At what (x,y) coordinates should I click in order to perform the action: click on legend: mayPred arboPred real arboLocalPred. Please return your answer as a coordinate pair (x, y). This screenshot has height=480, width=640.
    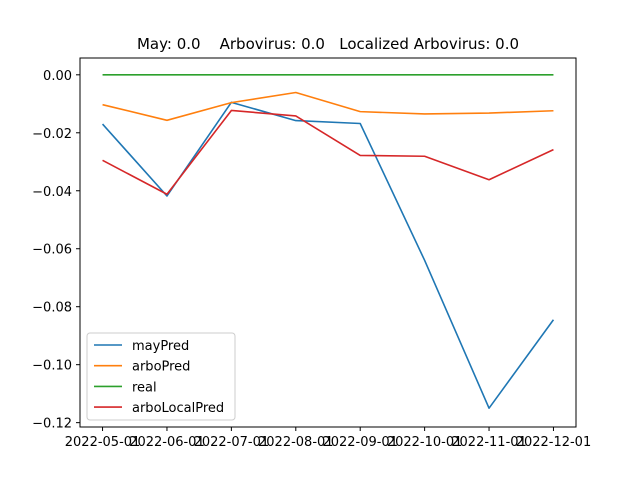
    Looking at the image, I should click on (161, 376).